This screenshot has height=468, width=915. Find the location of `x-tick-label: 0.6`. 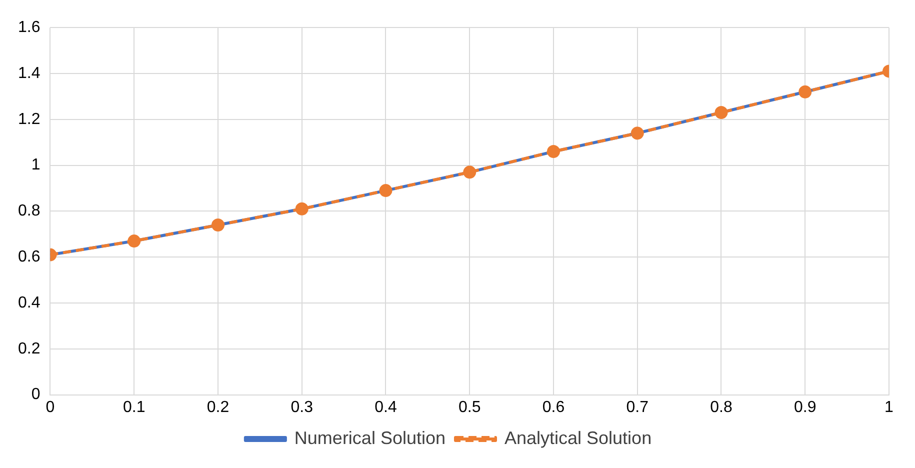

x-tick-label: 0.6 is located at coordinates (553, 407).